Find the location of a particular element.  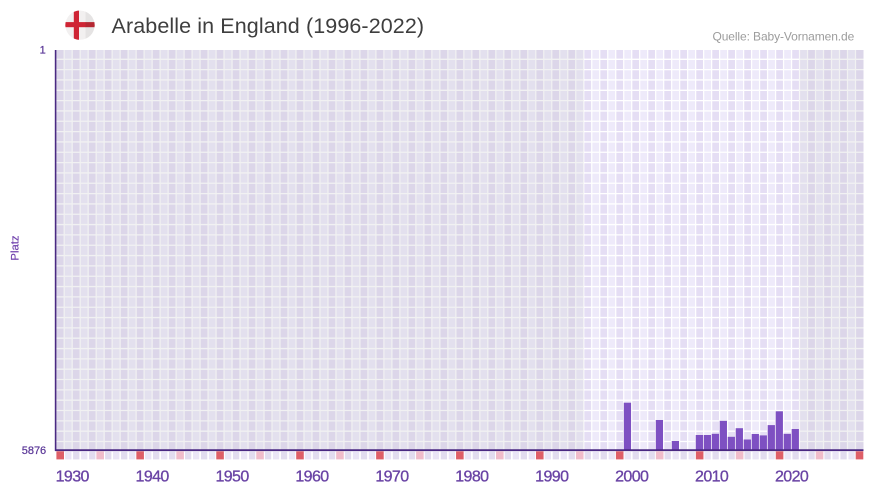

svg-text: 1 is located at coordinates (43, 51).